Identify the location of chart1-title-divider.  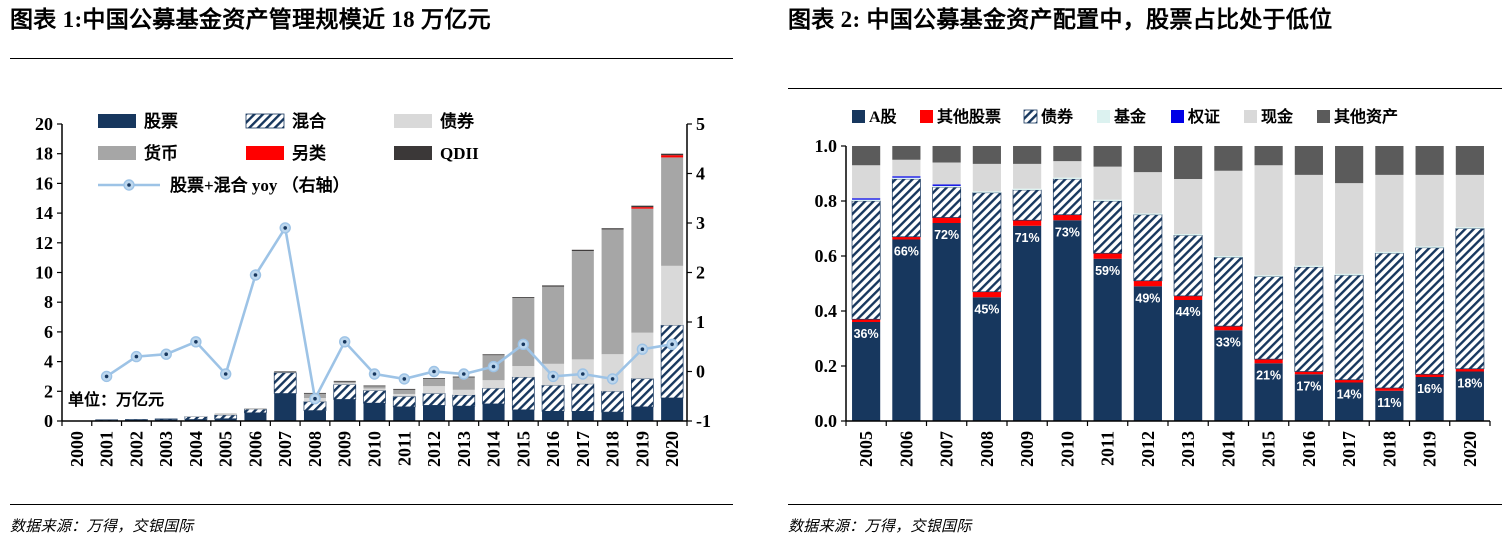
(371, 59).